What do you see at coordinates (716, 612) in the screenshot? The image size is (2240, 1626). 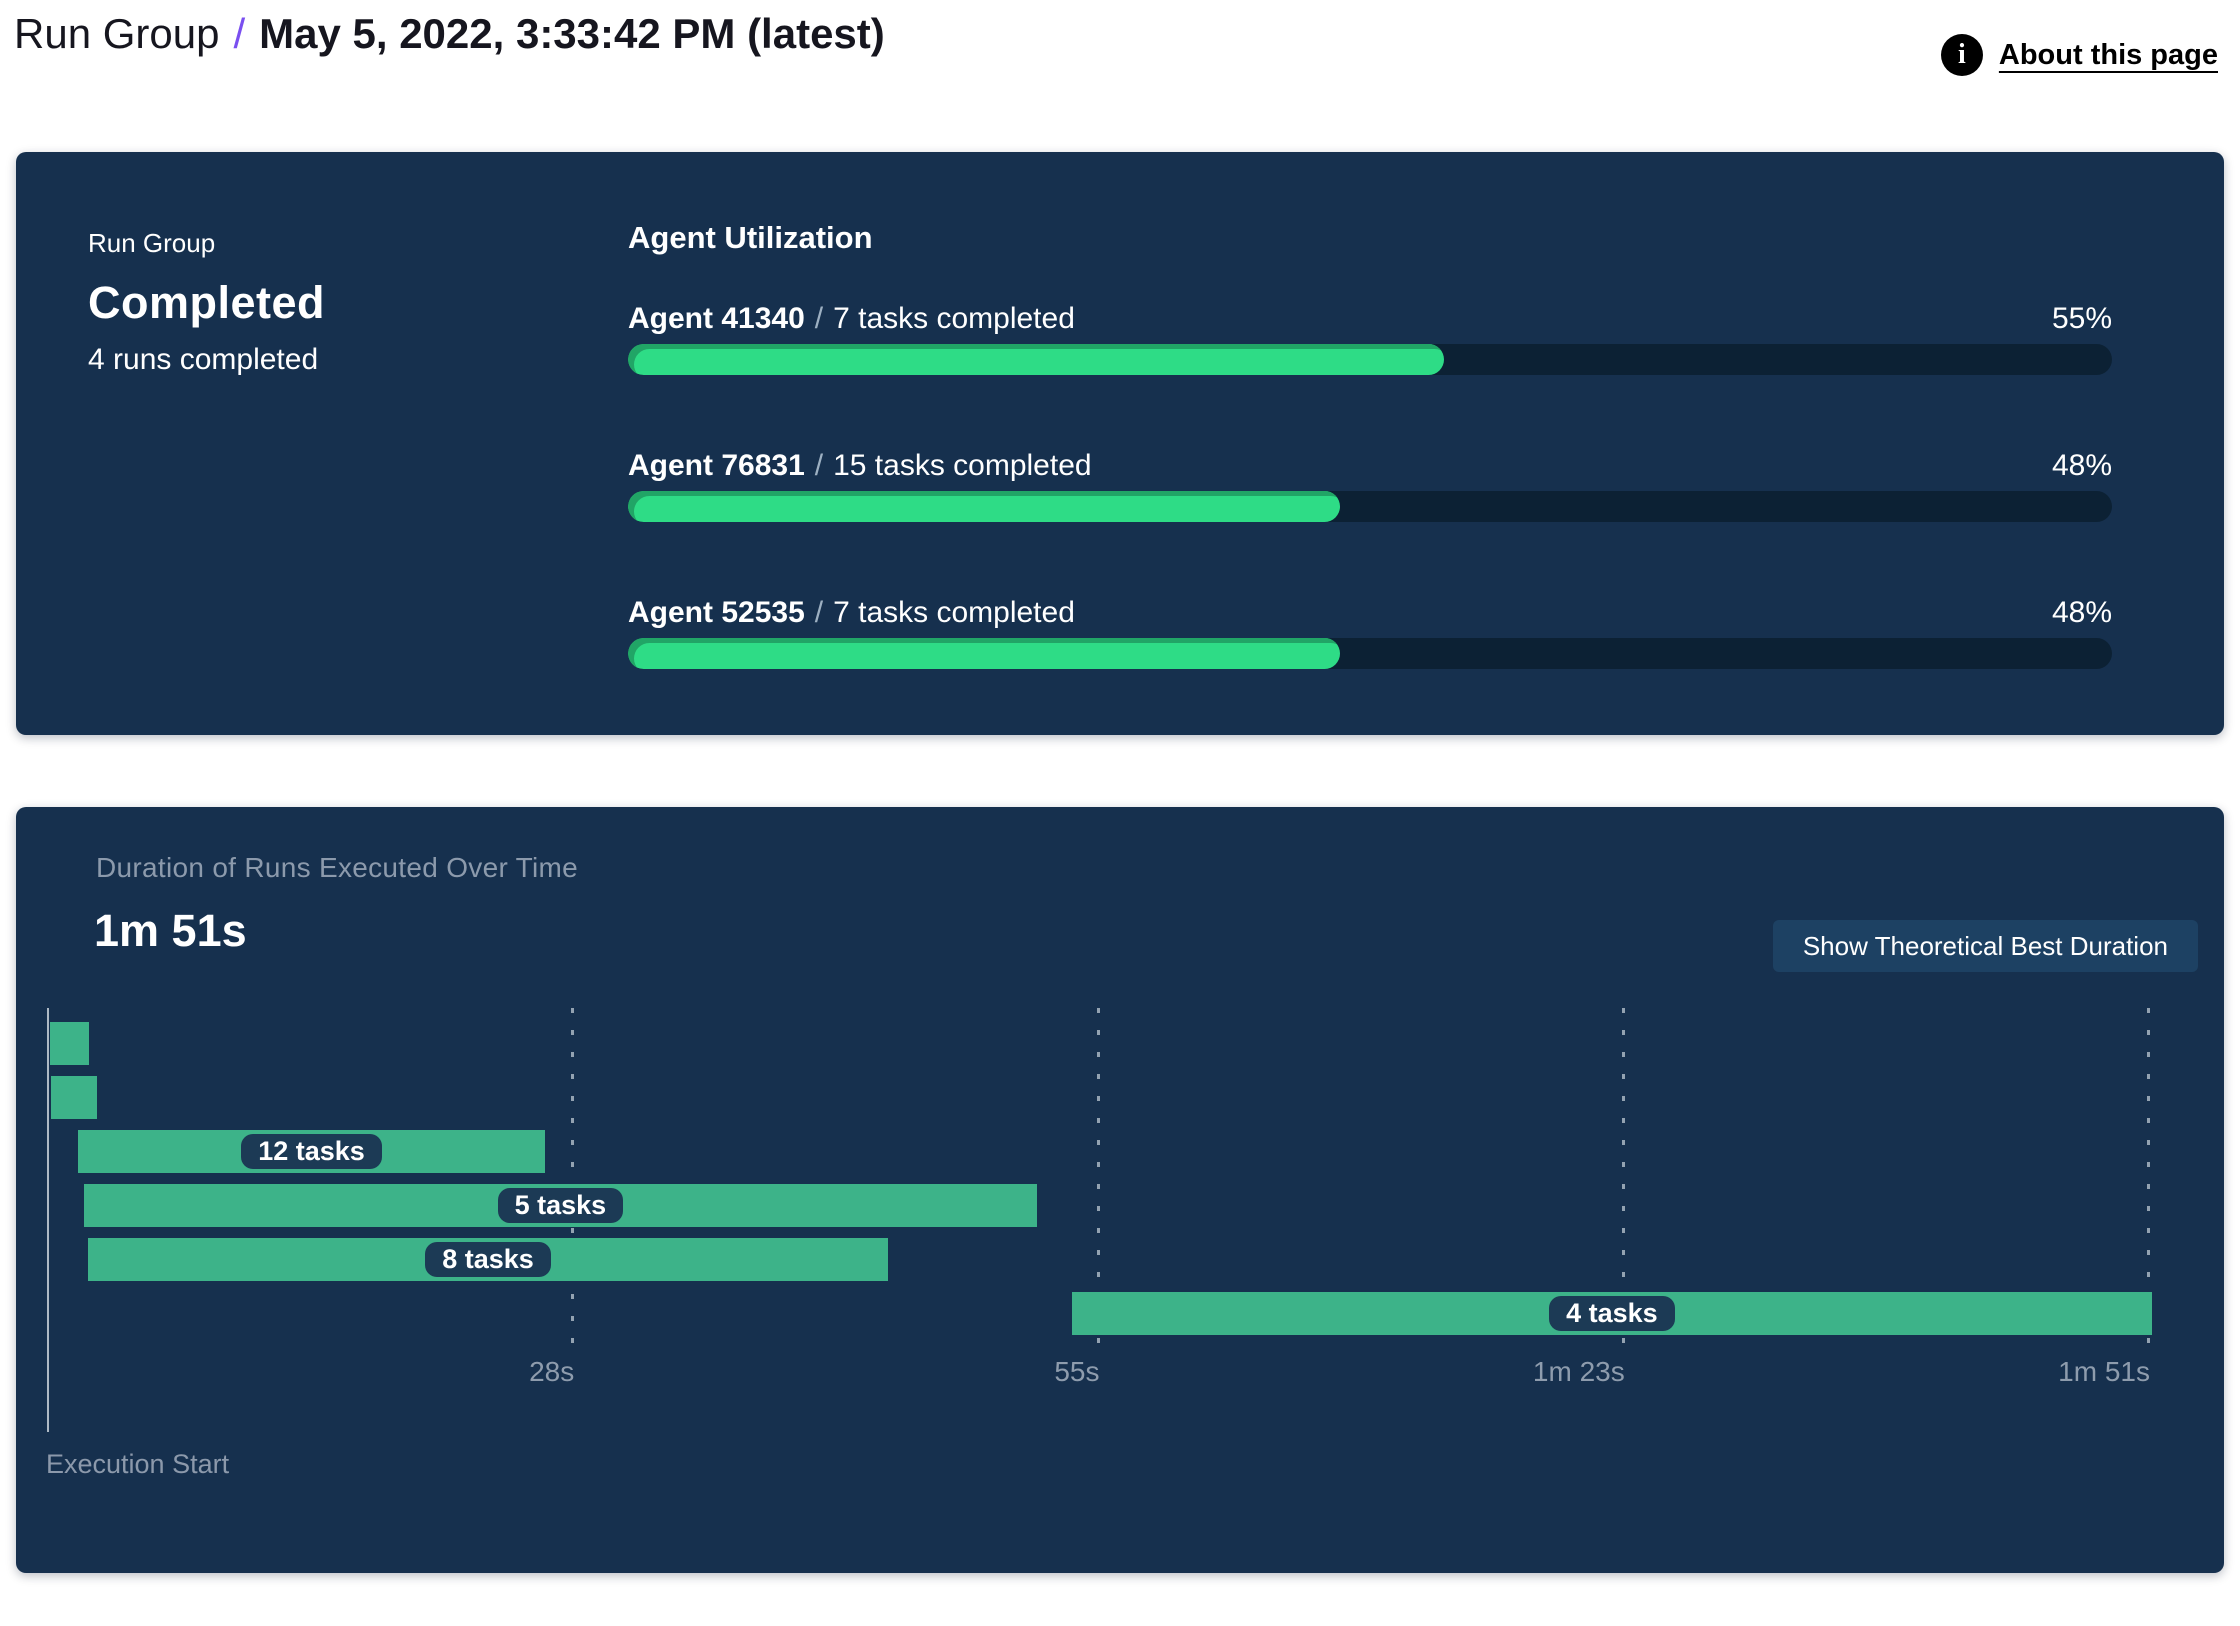 I see `agent-name: Agent 52535` at bounding box center [716, 612].